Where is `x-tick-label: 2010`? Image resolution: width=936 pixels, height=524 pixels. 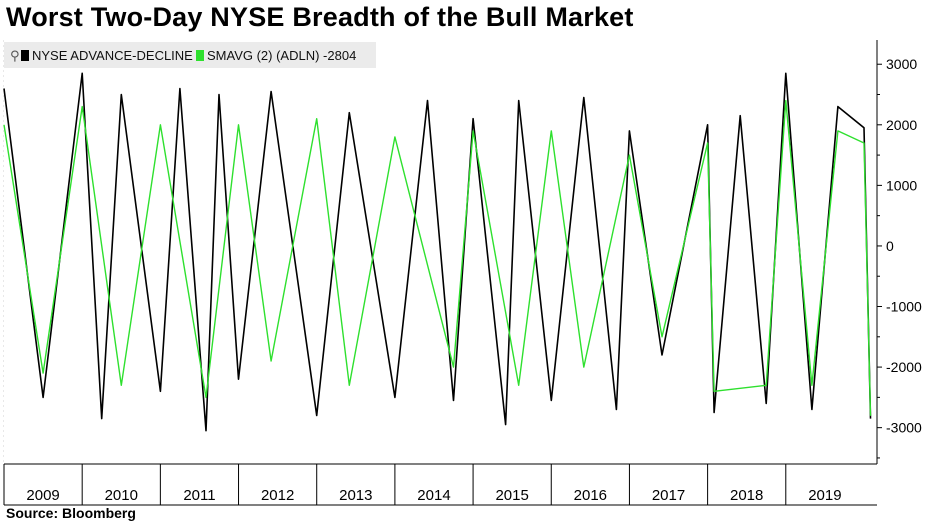 x-tick-label: 2010 is located at coordinates (121, 495).